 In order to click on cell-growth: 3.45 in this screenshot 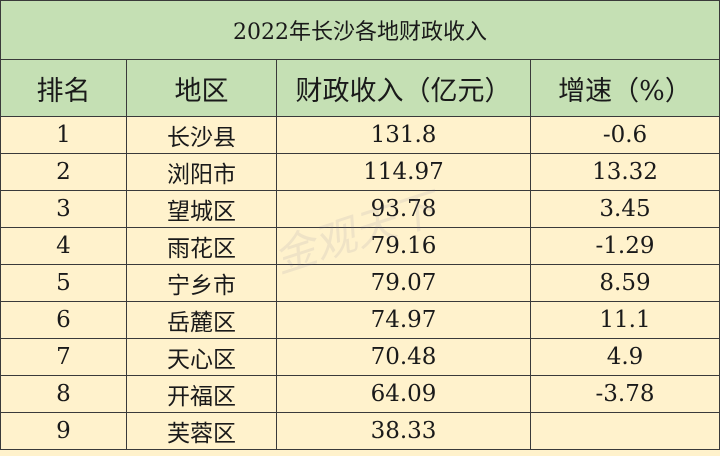, I will do `click(625, 209)`.